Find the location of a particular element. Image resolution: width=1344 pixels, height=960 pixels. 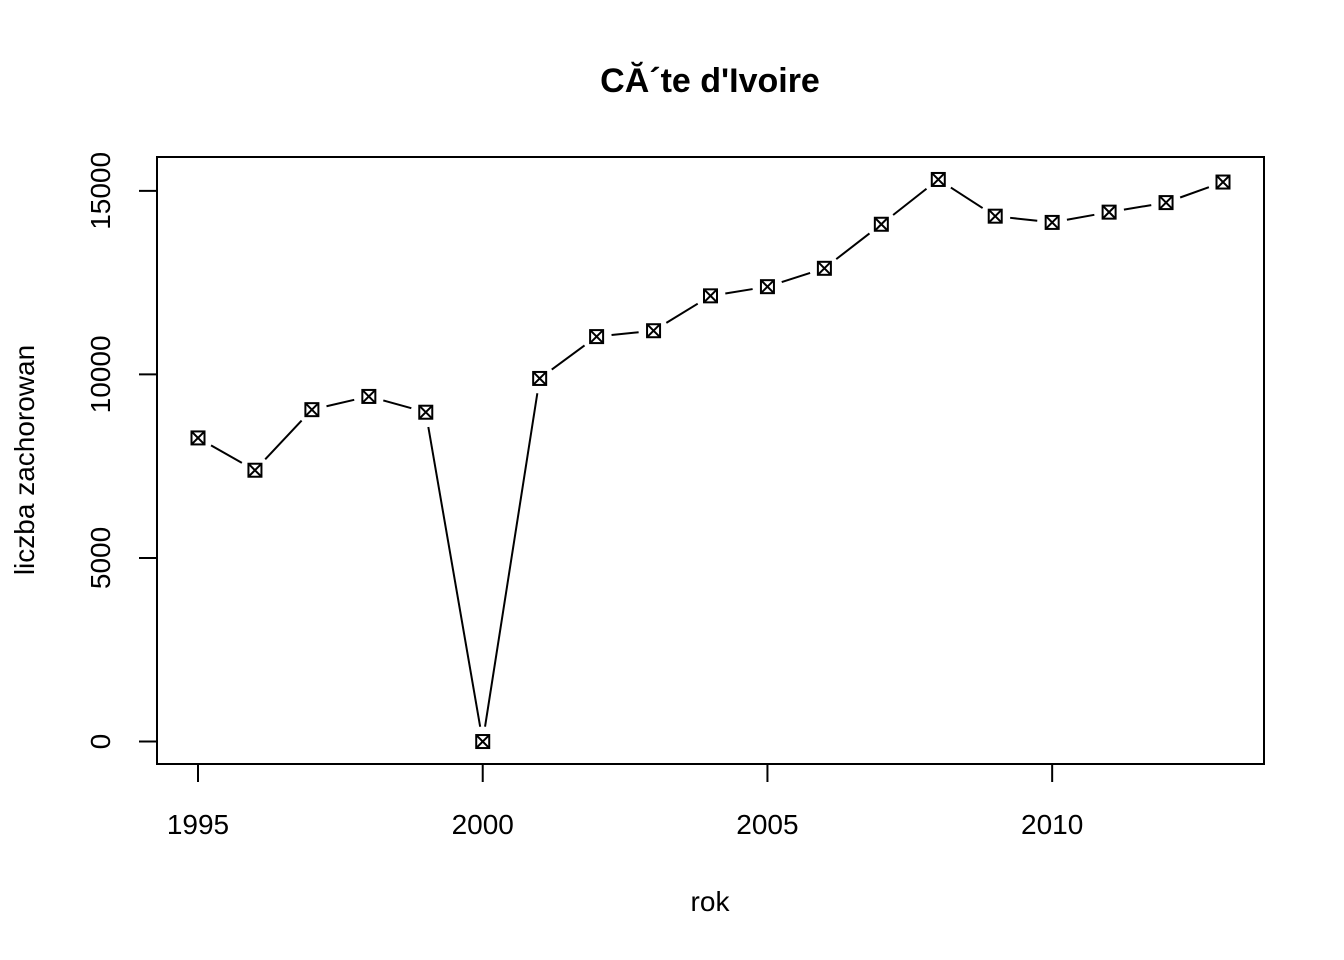

y-axis-title: liczba zachorowan is located at coordinates (24, 460).